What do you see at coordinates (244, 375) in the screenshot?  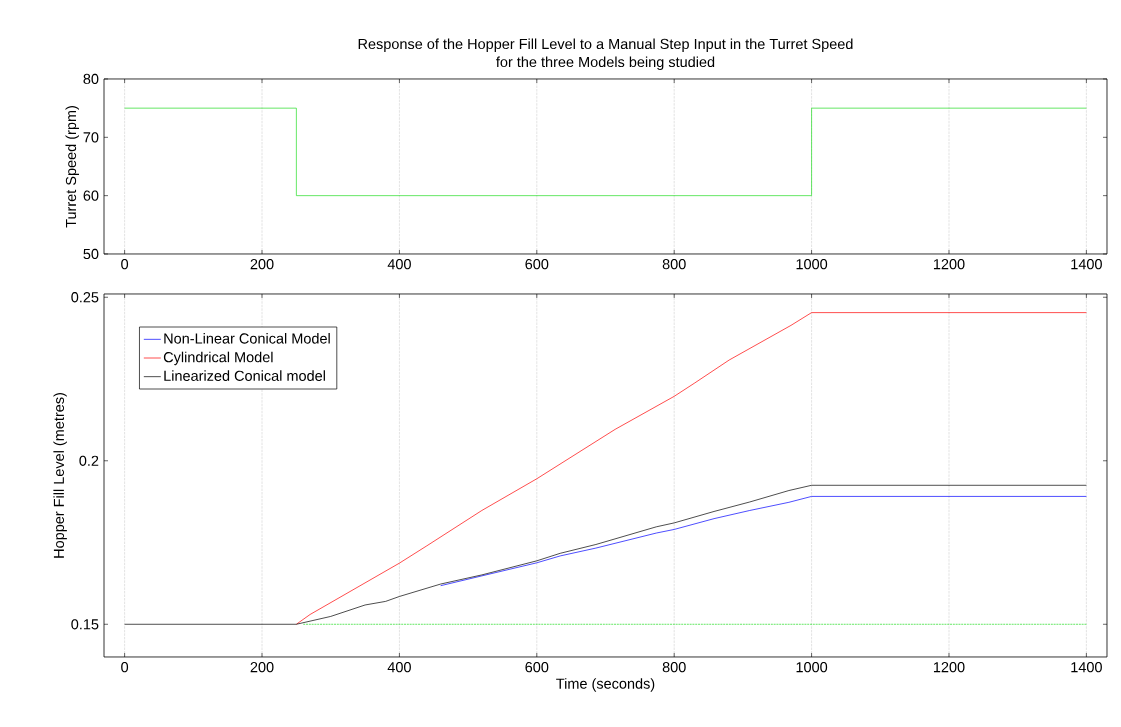 I see `legend-label: Linearized Conical model` at bounding box center [244, 375].